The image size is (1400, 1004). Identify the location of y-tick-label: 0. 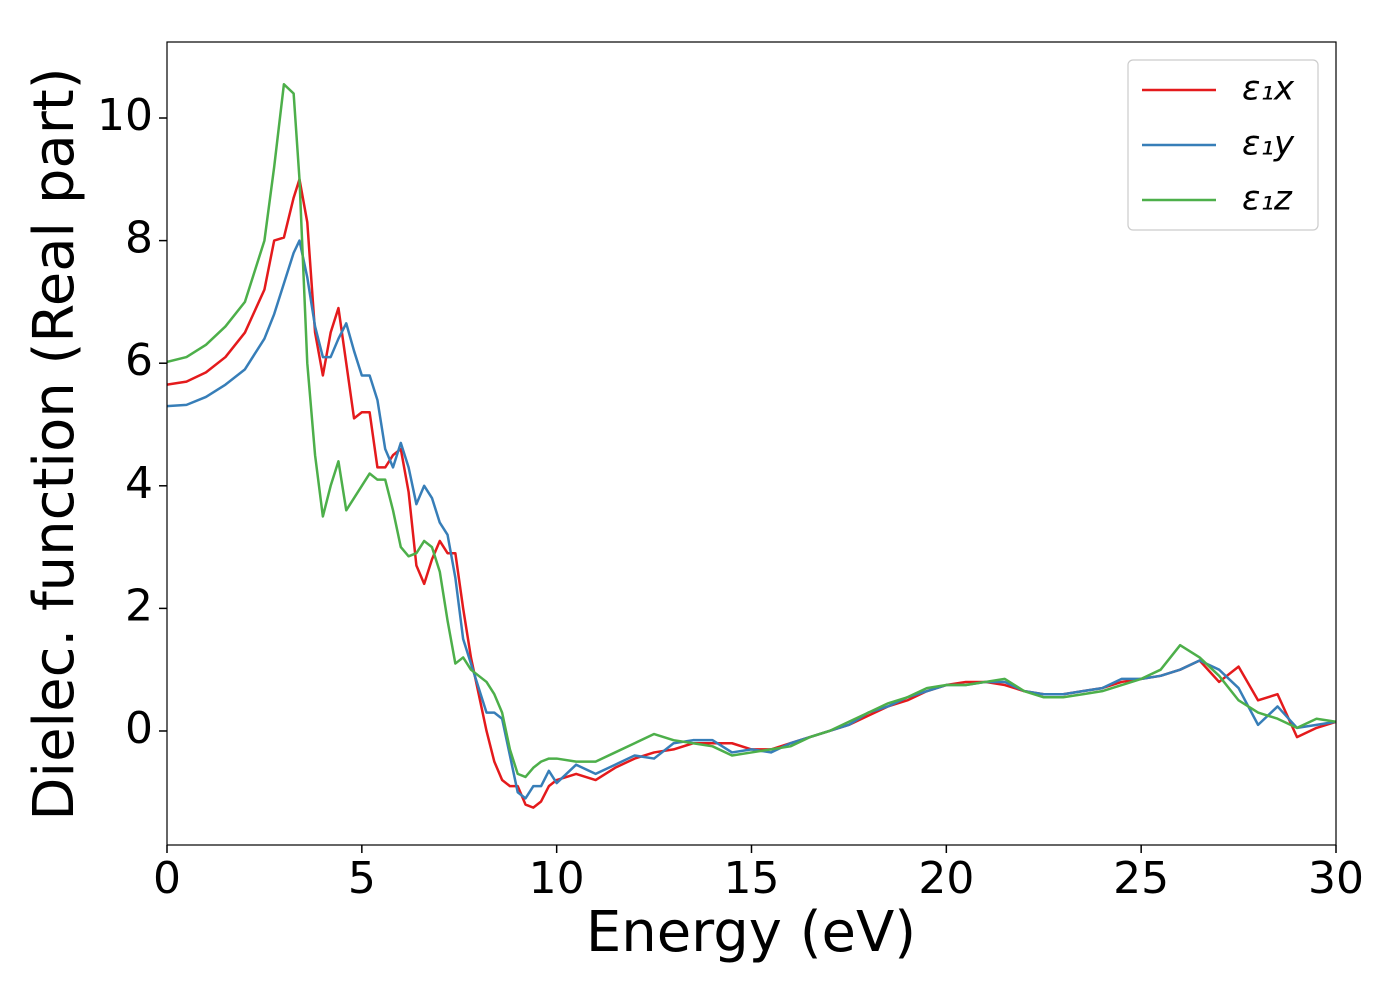
(139, 728).